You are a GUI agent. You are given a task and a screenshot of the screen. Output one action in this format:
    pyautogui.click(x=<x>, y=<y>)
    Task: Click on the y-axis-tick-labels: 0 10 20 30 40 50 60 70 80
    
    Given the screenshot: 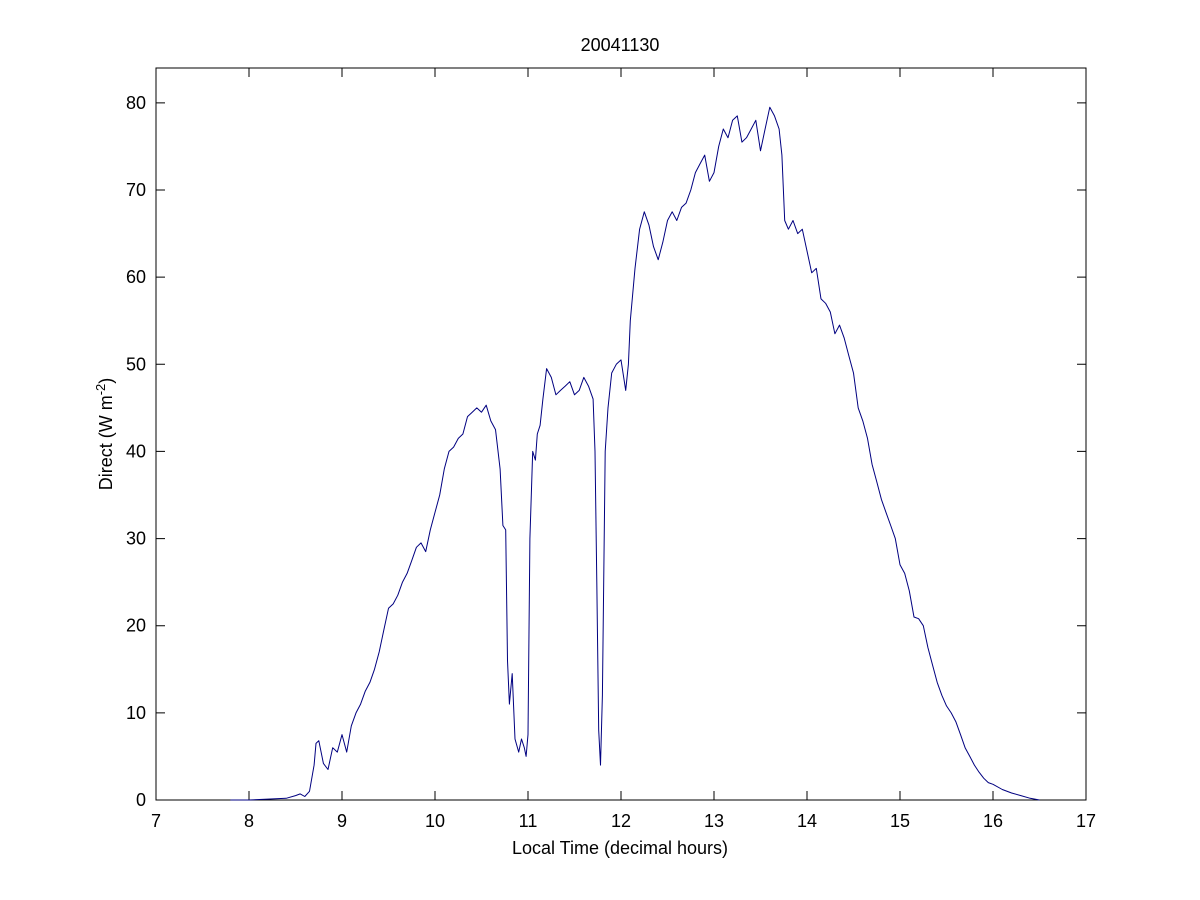 What is the action you would take?
    pyautogui.click(x=136, y=451)
    